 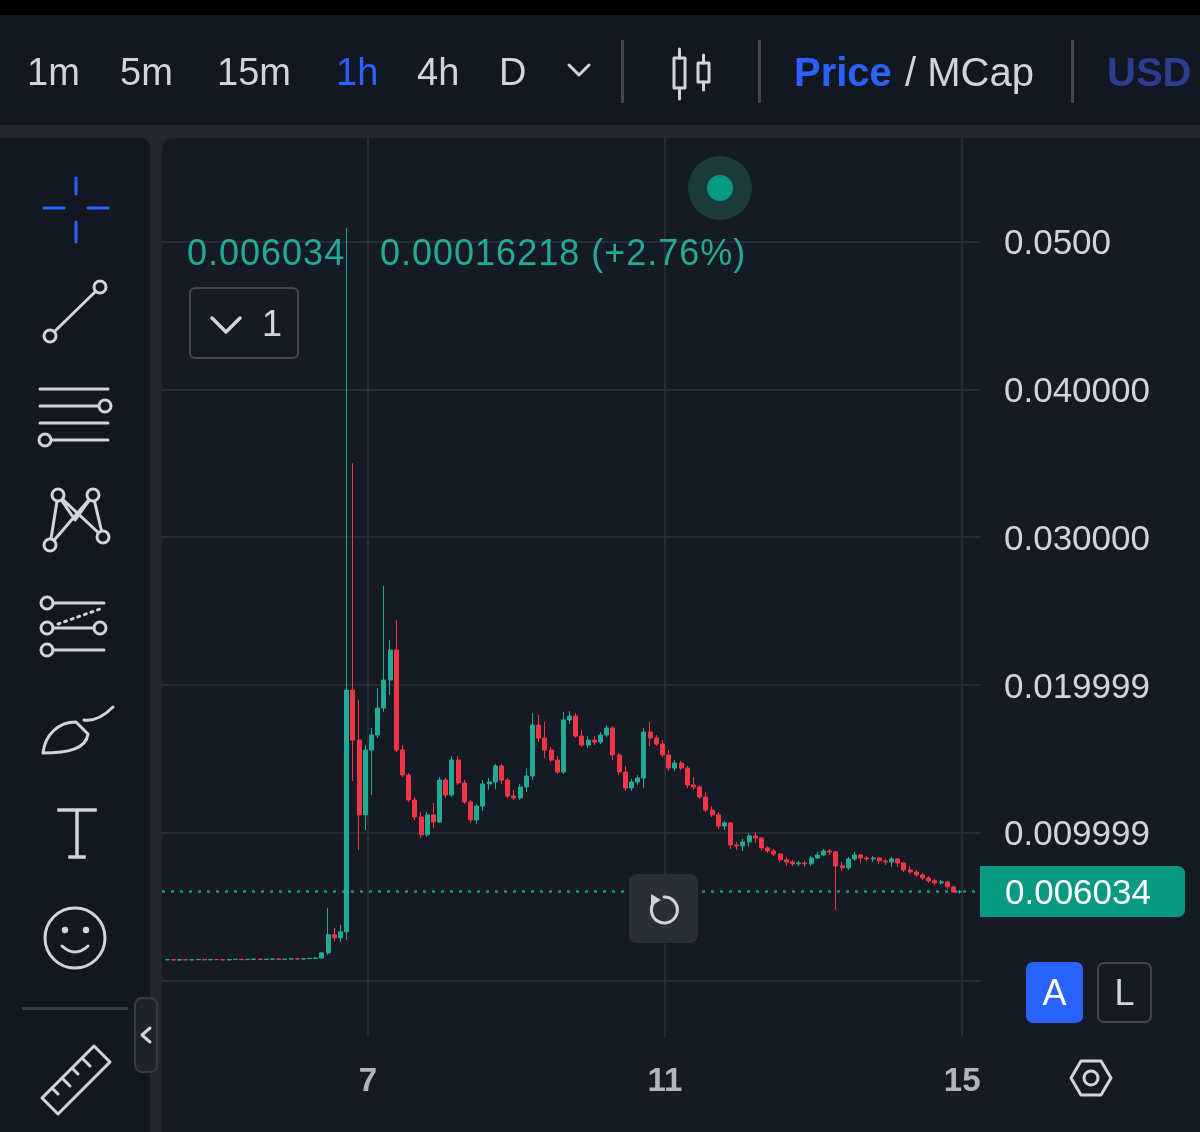 What do you see at coordinates (272, 323) in the screenshot?
I see `annotation: 1` at bounding box center [272, 323].